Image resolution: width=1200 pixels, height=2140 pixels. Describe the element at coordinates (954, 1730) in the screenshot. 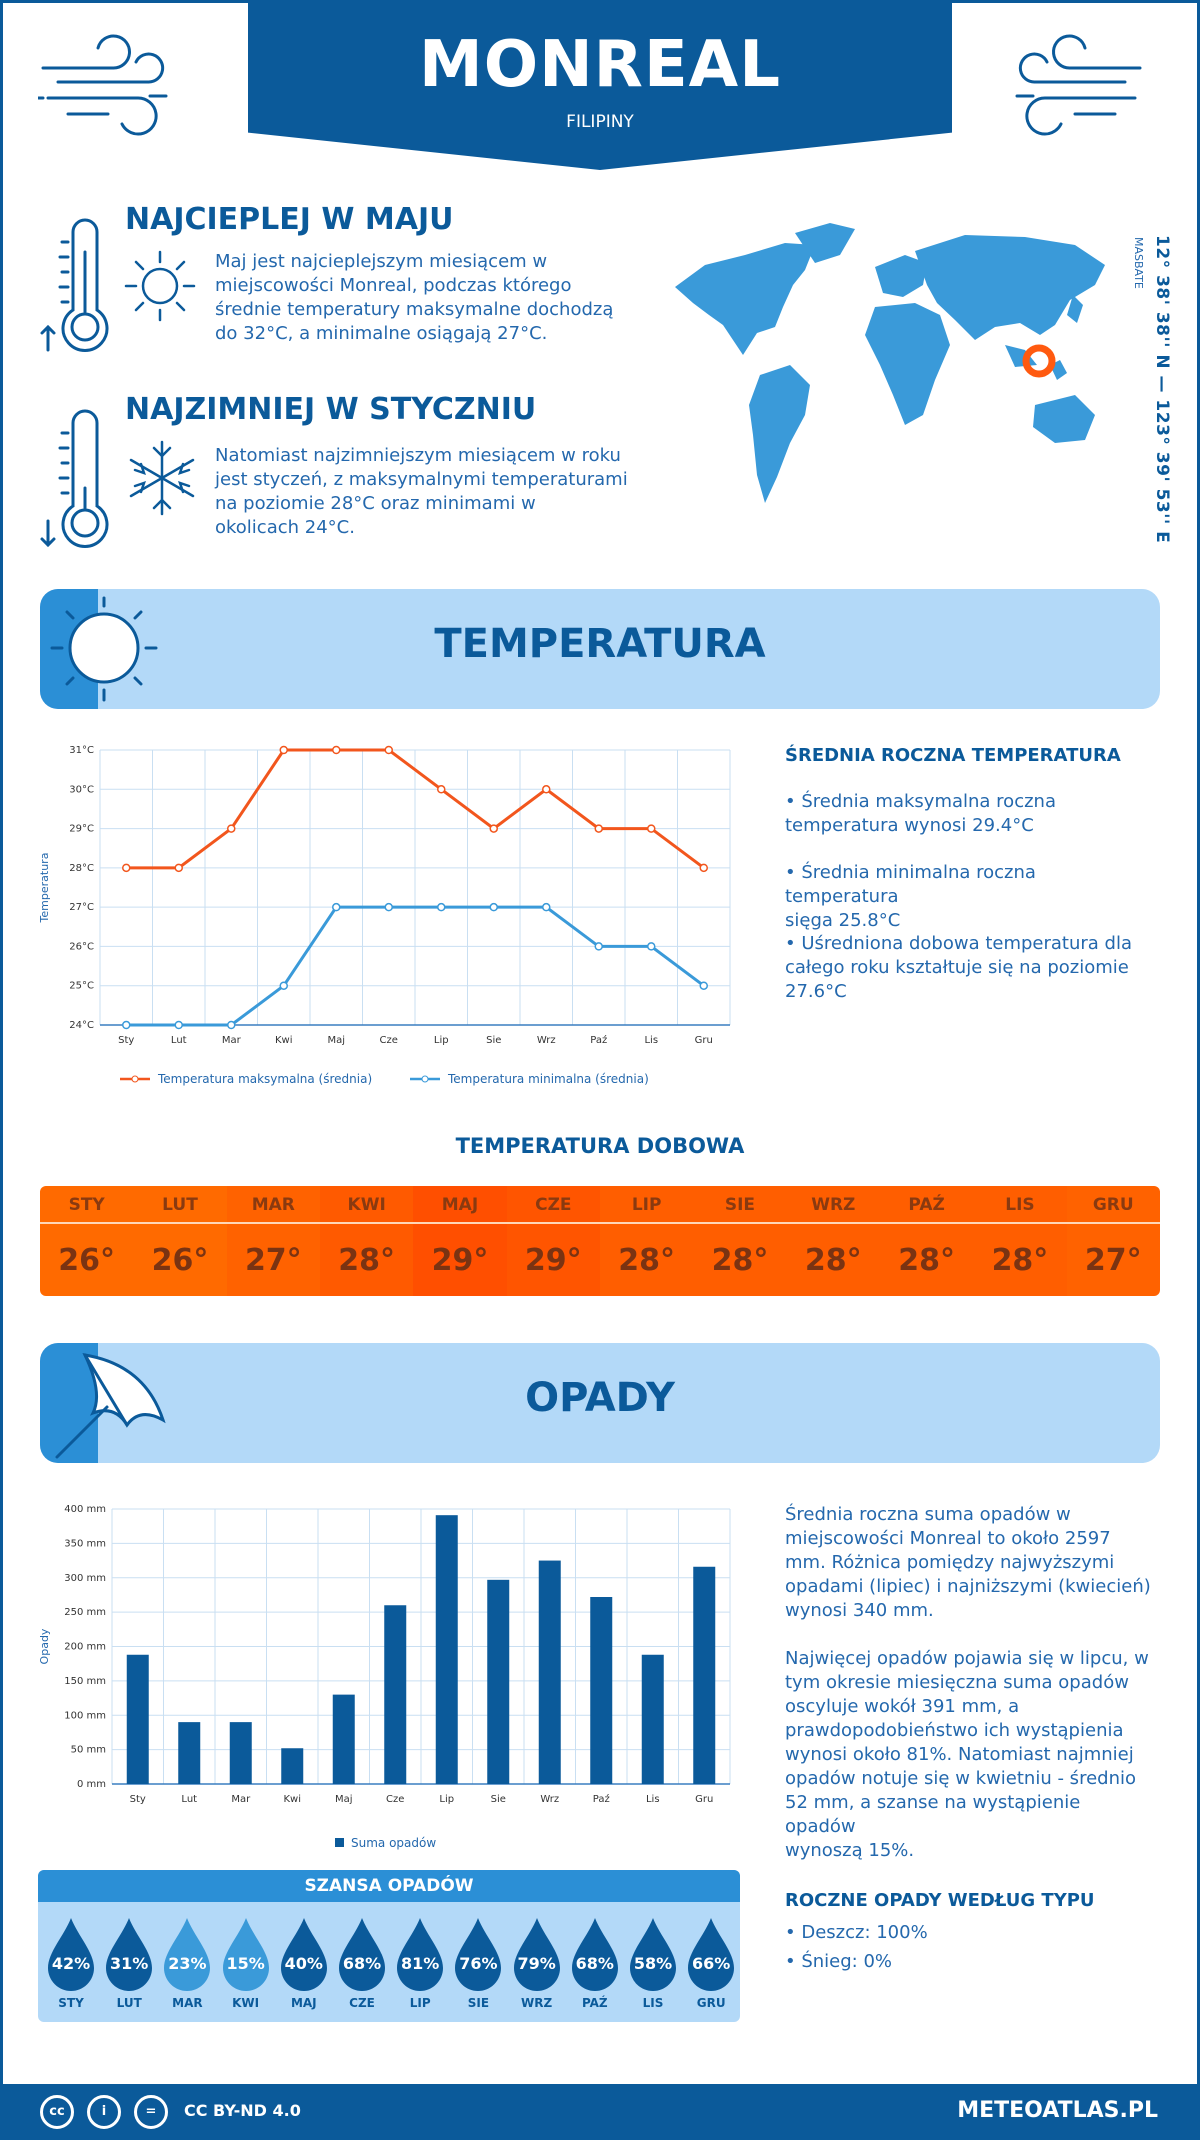

I see `text-line: prawdopodobieństwo ich wystąpienia` at that location.